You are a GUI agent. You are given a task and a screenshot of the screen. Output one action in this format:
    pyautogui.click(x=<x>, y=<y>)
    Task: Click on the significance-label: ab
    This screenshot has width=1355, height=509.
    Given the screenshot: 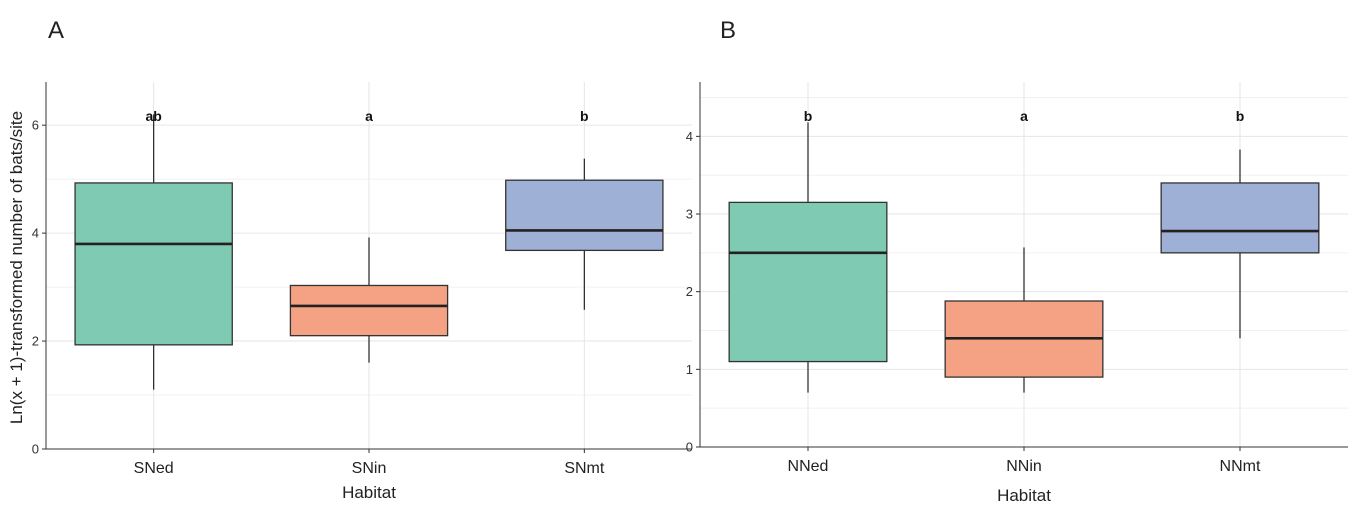 What is the action you would take?
    pyautogui.click(x=153, y=116)
    